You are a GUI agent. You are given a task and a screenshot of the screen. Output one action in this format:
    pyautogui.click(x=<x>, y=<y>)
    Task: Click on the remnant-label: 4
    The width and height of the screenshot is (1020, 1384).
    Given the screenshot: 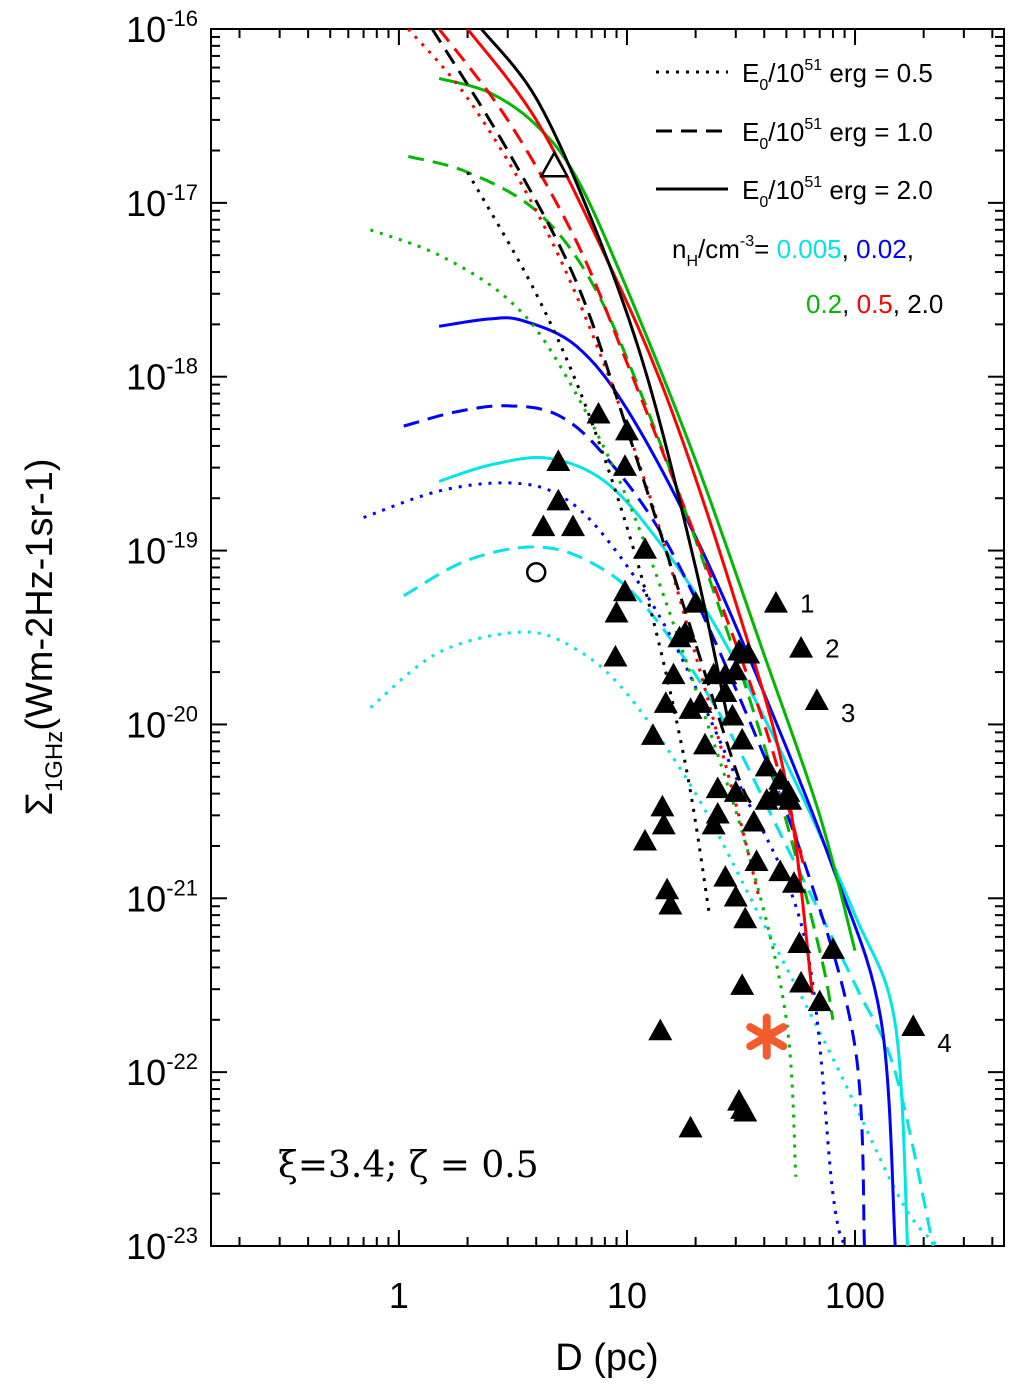 What is the action you would take?
    pyautogui.click(x=944, y=1043)
    